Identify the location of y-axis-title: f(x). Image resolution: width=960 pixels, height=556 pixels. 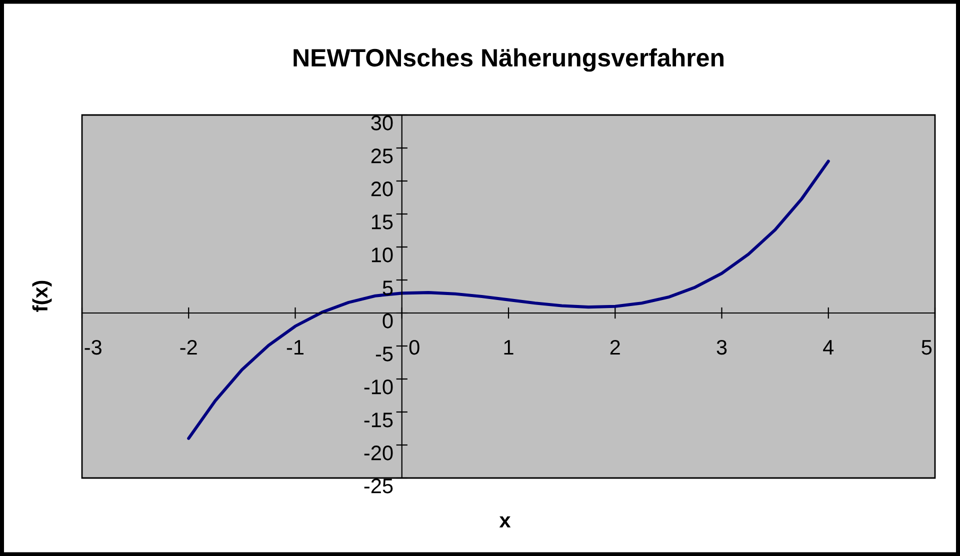
(42, 296).